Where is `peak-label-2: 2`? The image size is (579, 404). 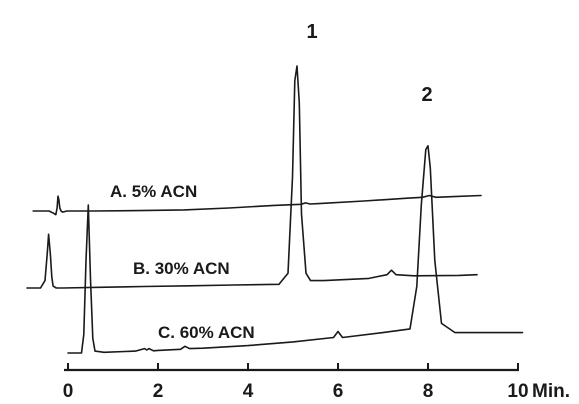 peak-label-2: 2 is located at coordinates (426, 95).